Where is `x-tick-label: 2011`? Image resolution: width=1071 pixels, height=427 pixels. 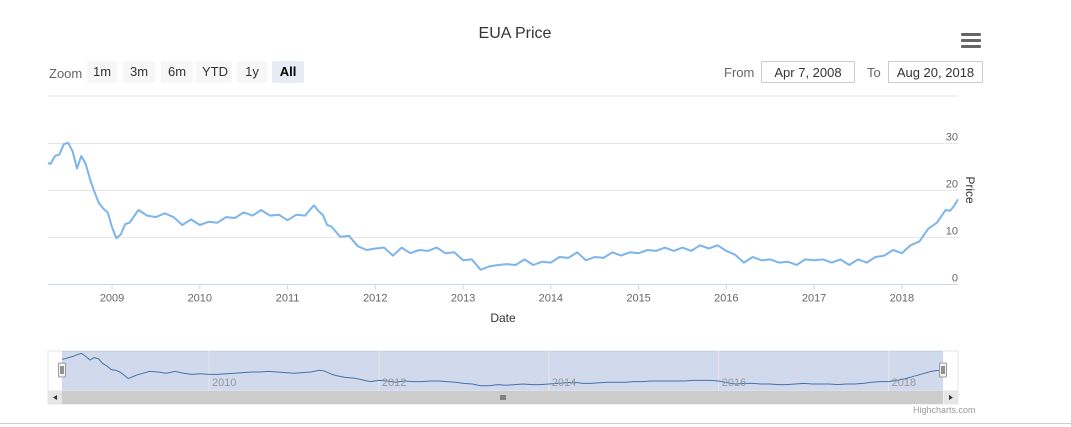
x-tick-label: 2011 is located at coordinates (288, 299).